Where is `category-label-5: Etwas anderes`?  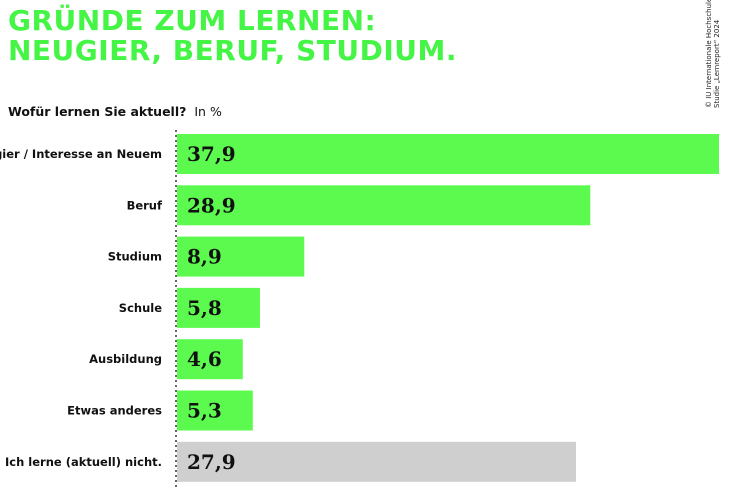
category-label-5: Etwas anderes is located at coordinates (114, 411).